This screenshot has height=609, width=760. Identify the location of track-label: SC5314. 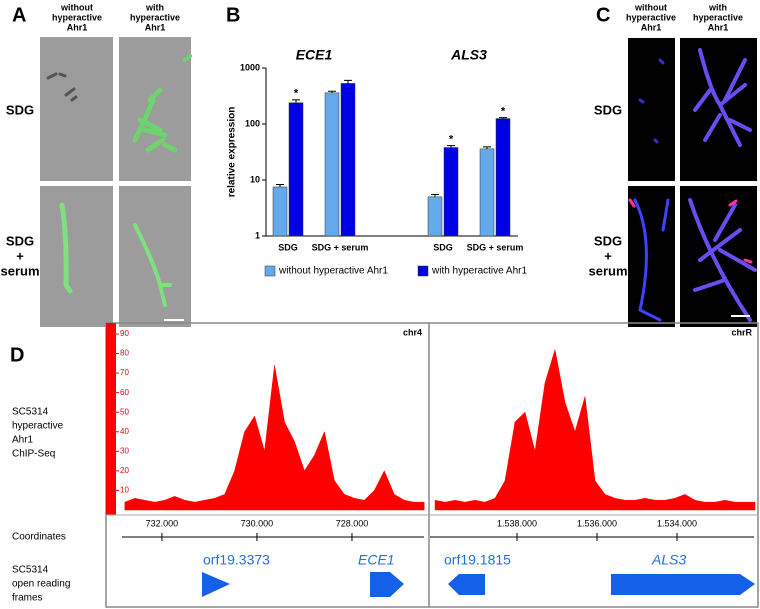
(30, 412).